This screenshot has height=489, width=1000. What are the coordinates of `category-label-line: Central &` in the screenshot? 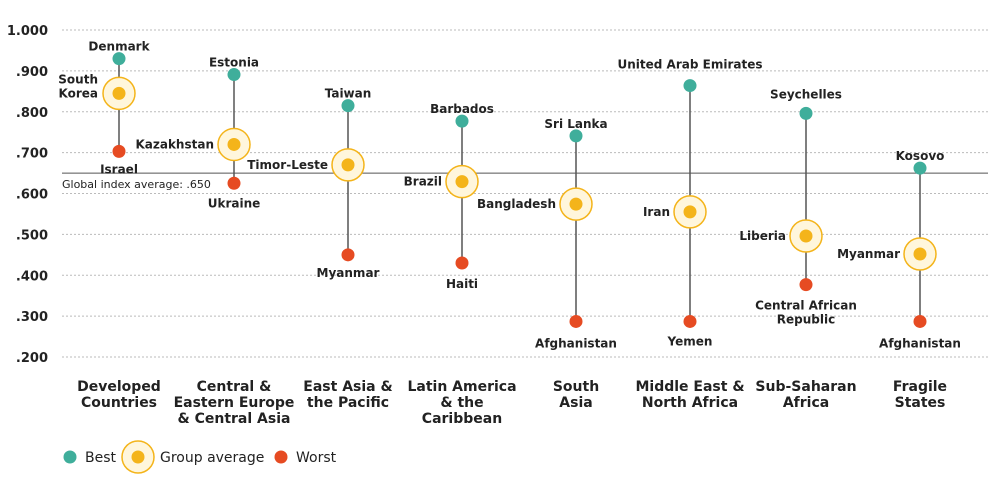 It's located at (234, 387).